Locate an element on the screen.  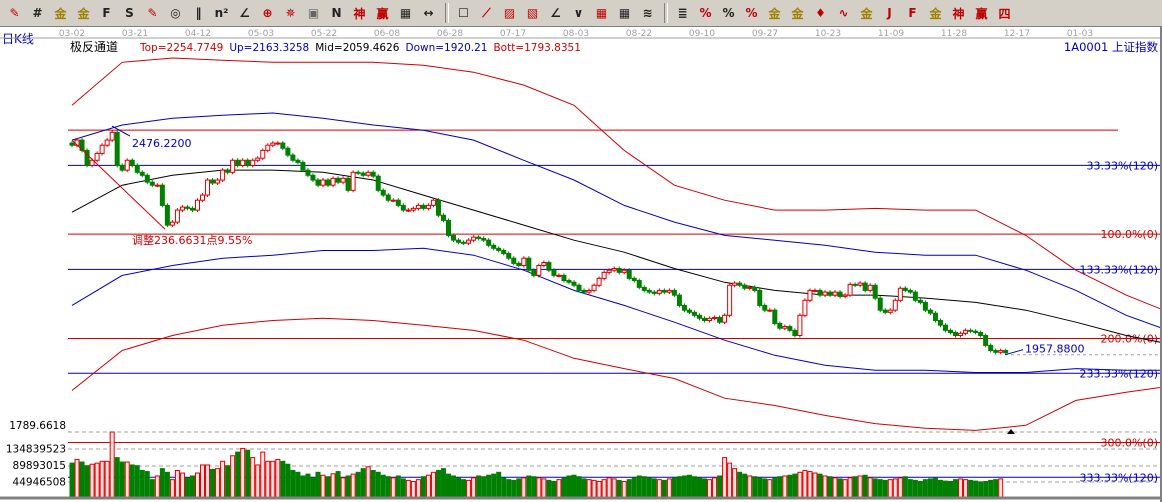
parallel-lines-icon: # is located at coordinates (37, 13).